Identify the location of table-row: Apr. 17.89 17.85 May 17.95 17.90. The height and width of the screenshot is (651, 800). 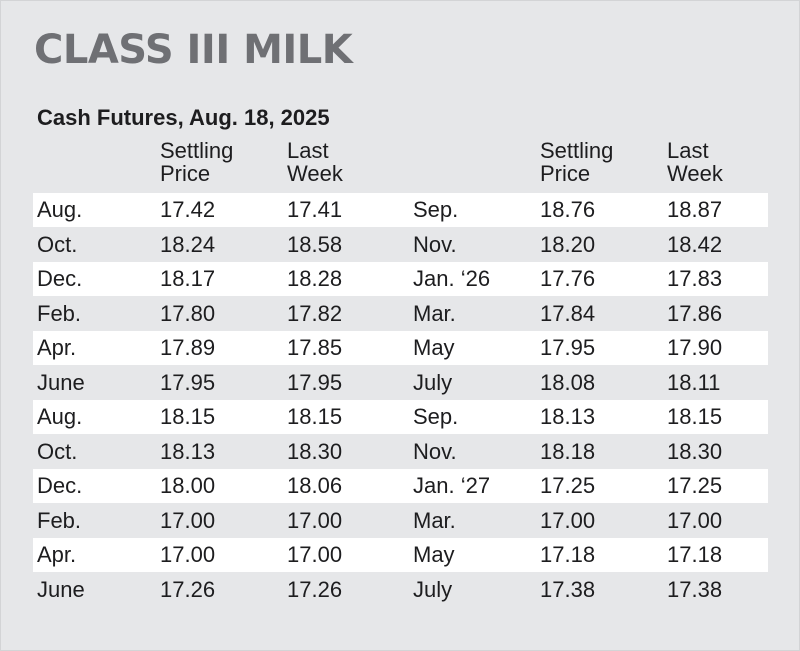
(400, 348).